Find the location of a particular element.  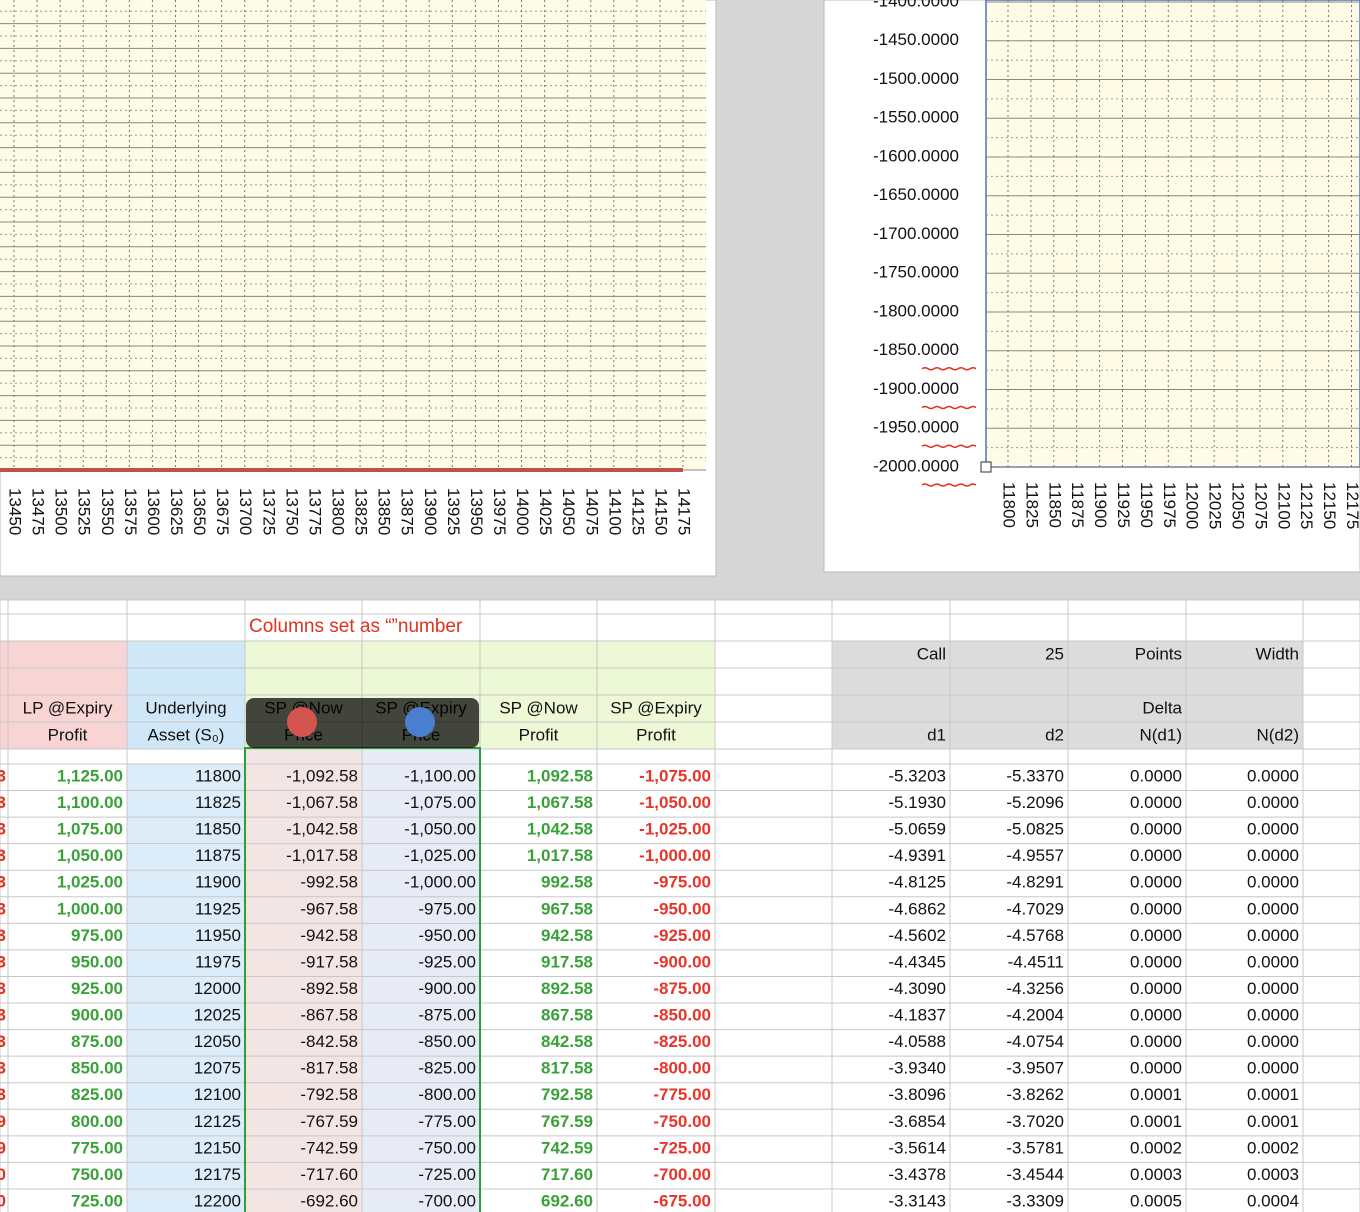

header: Points is located at coordinates (1158, 653).